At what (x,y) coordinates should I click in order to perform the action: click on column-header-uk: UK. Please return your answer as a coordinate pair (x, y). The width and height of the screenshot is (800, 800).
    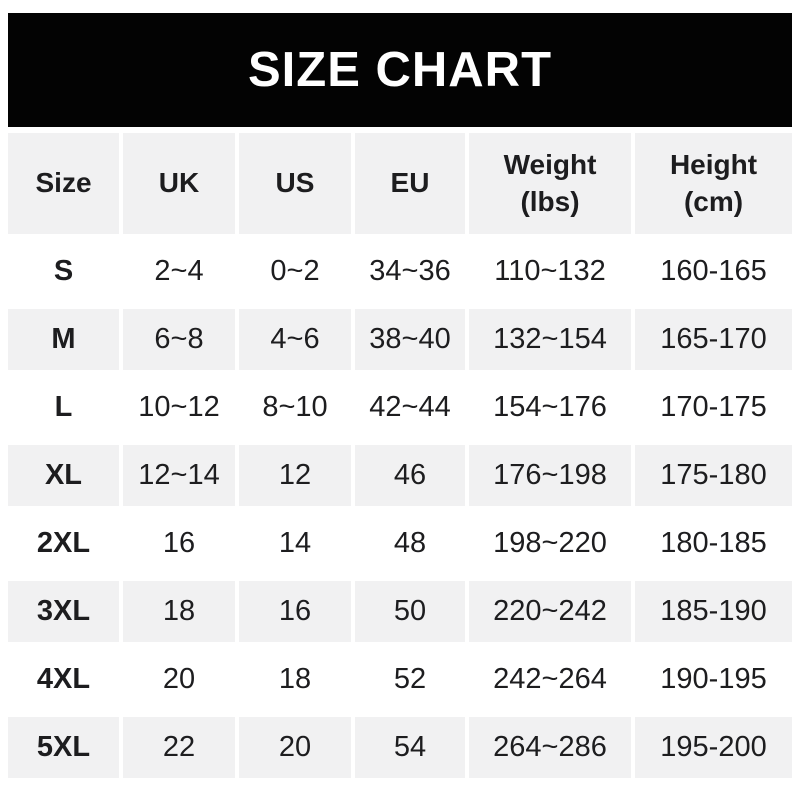
    Looking at the image, I should click on (179, 183).